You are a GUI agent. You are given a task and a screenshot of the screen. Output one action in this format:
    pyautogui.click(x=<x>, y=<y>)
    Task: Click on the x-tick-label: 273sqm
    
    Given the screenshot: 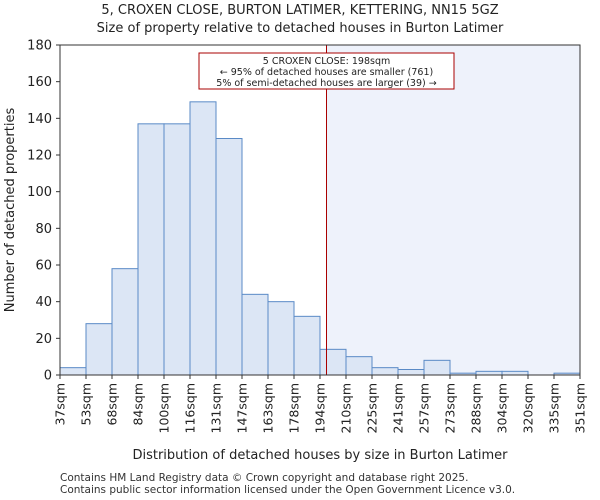 What is the action you would take?
    pyautogui.click(x=450, y=408)
    